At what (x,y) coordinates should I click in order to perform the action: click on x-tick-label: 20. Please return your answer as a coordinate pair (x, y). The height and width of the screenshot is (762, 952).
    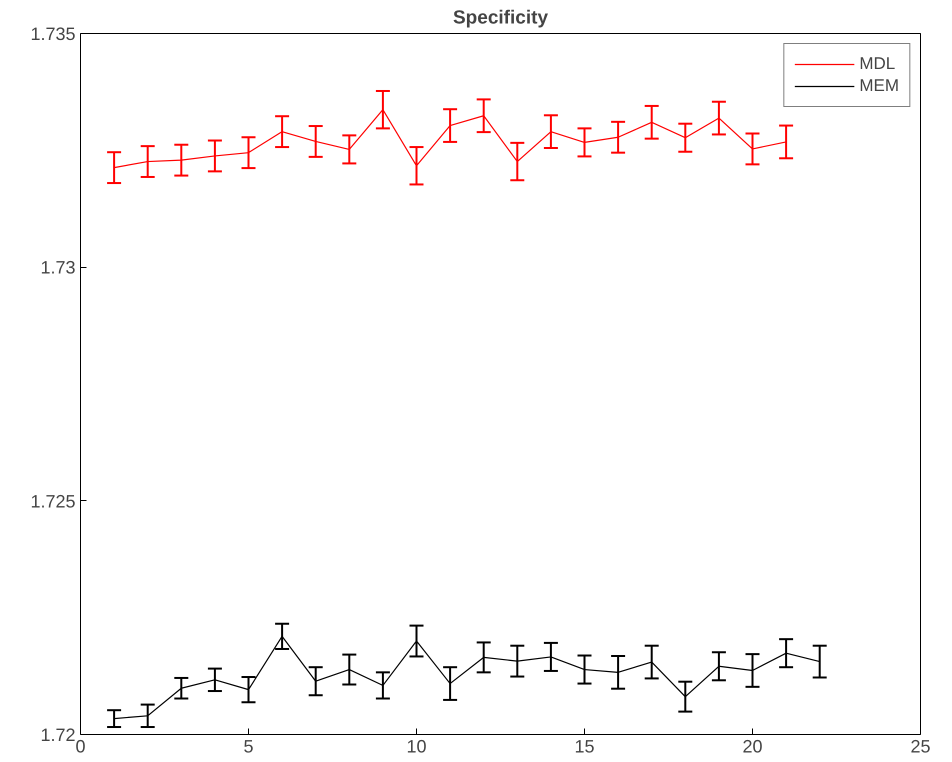
    Looking at the image, I should click on (752, 746).